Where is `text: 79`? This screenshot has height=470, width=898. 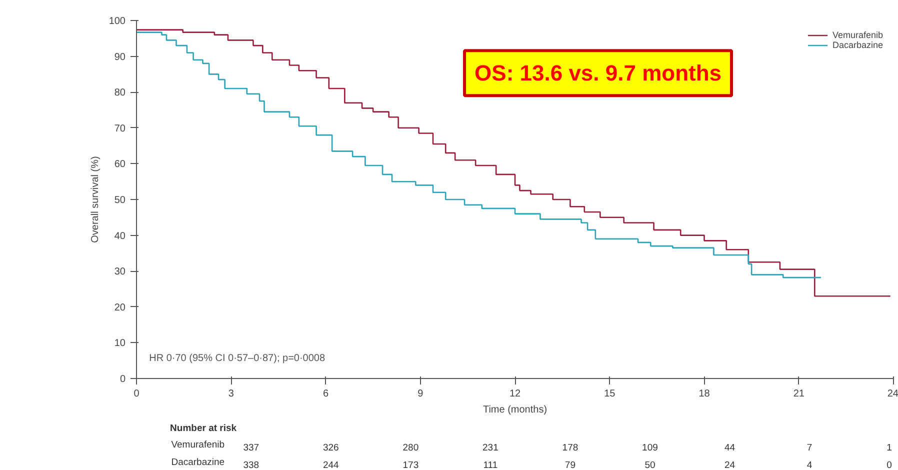
text: 79 is located at coordinates (570, 465).